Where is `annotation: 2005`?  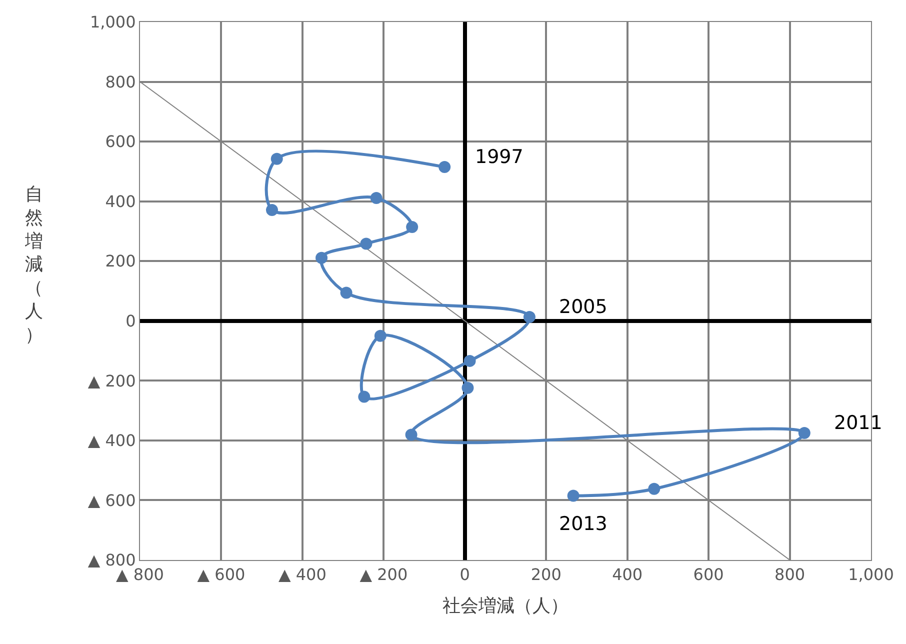 annotation: 2005 is located at coordinates (583, 307).